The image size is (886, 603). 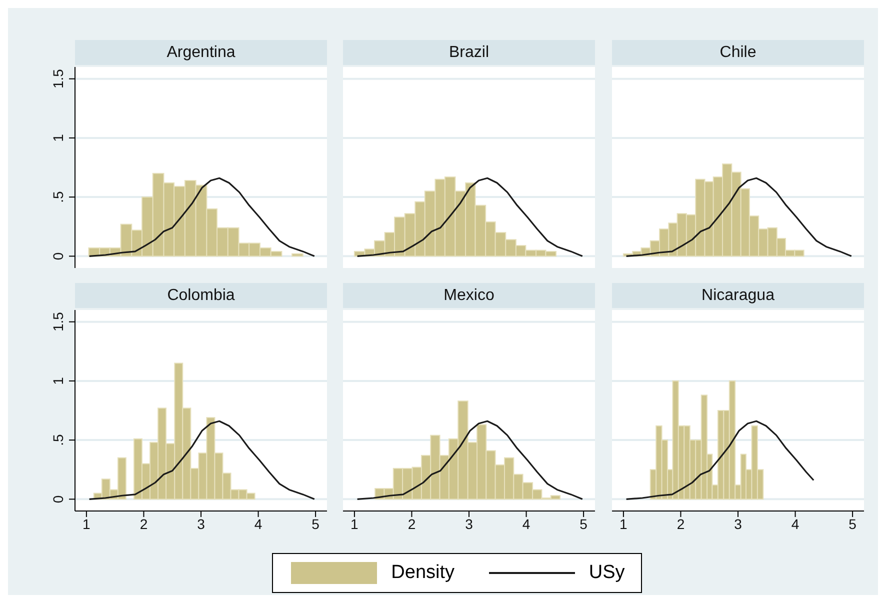 I want to click on legend-label: Density, so click(x=423, y=573).